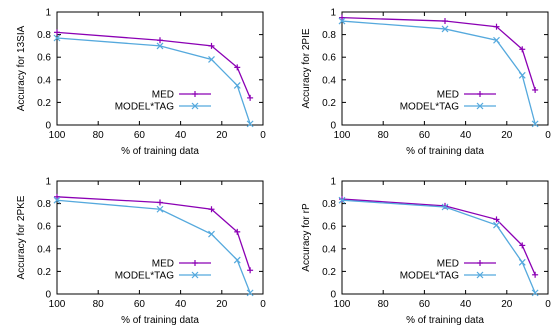  I want to click on series-line-med, so click(153, 65).